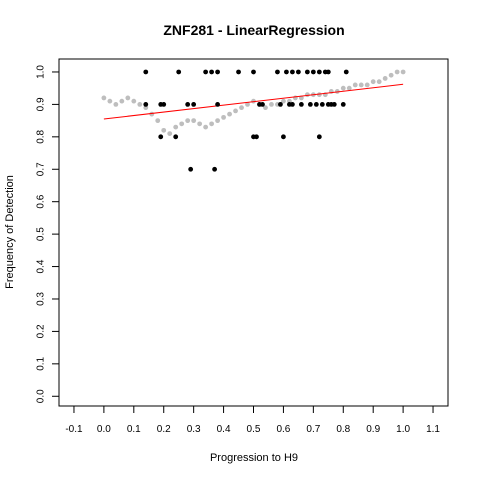 The height and width of the screenshot is (480, 480). What do you see at coordinates (41, 396) in the screenshot?
I see `y-tick-label: 0.0` at bounding box center [41, 396].